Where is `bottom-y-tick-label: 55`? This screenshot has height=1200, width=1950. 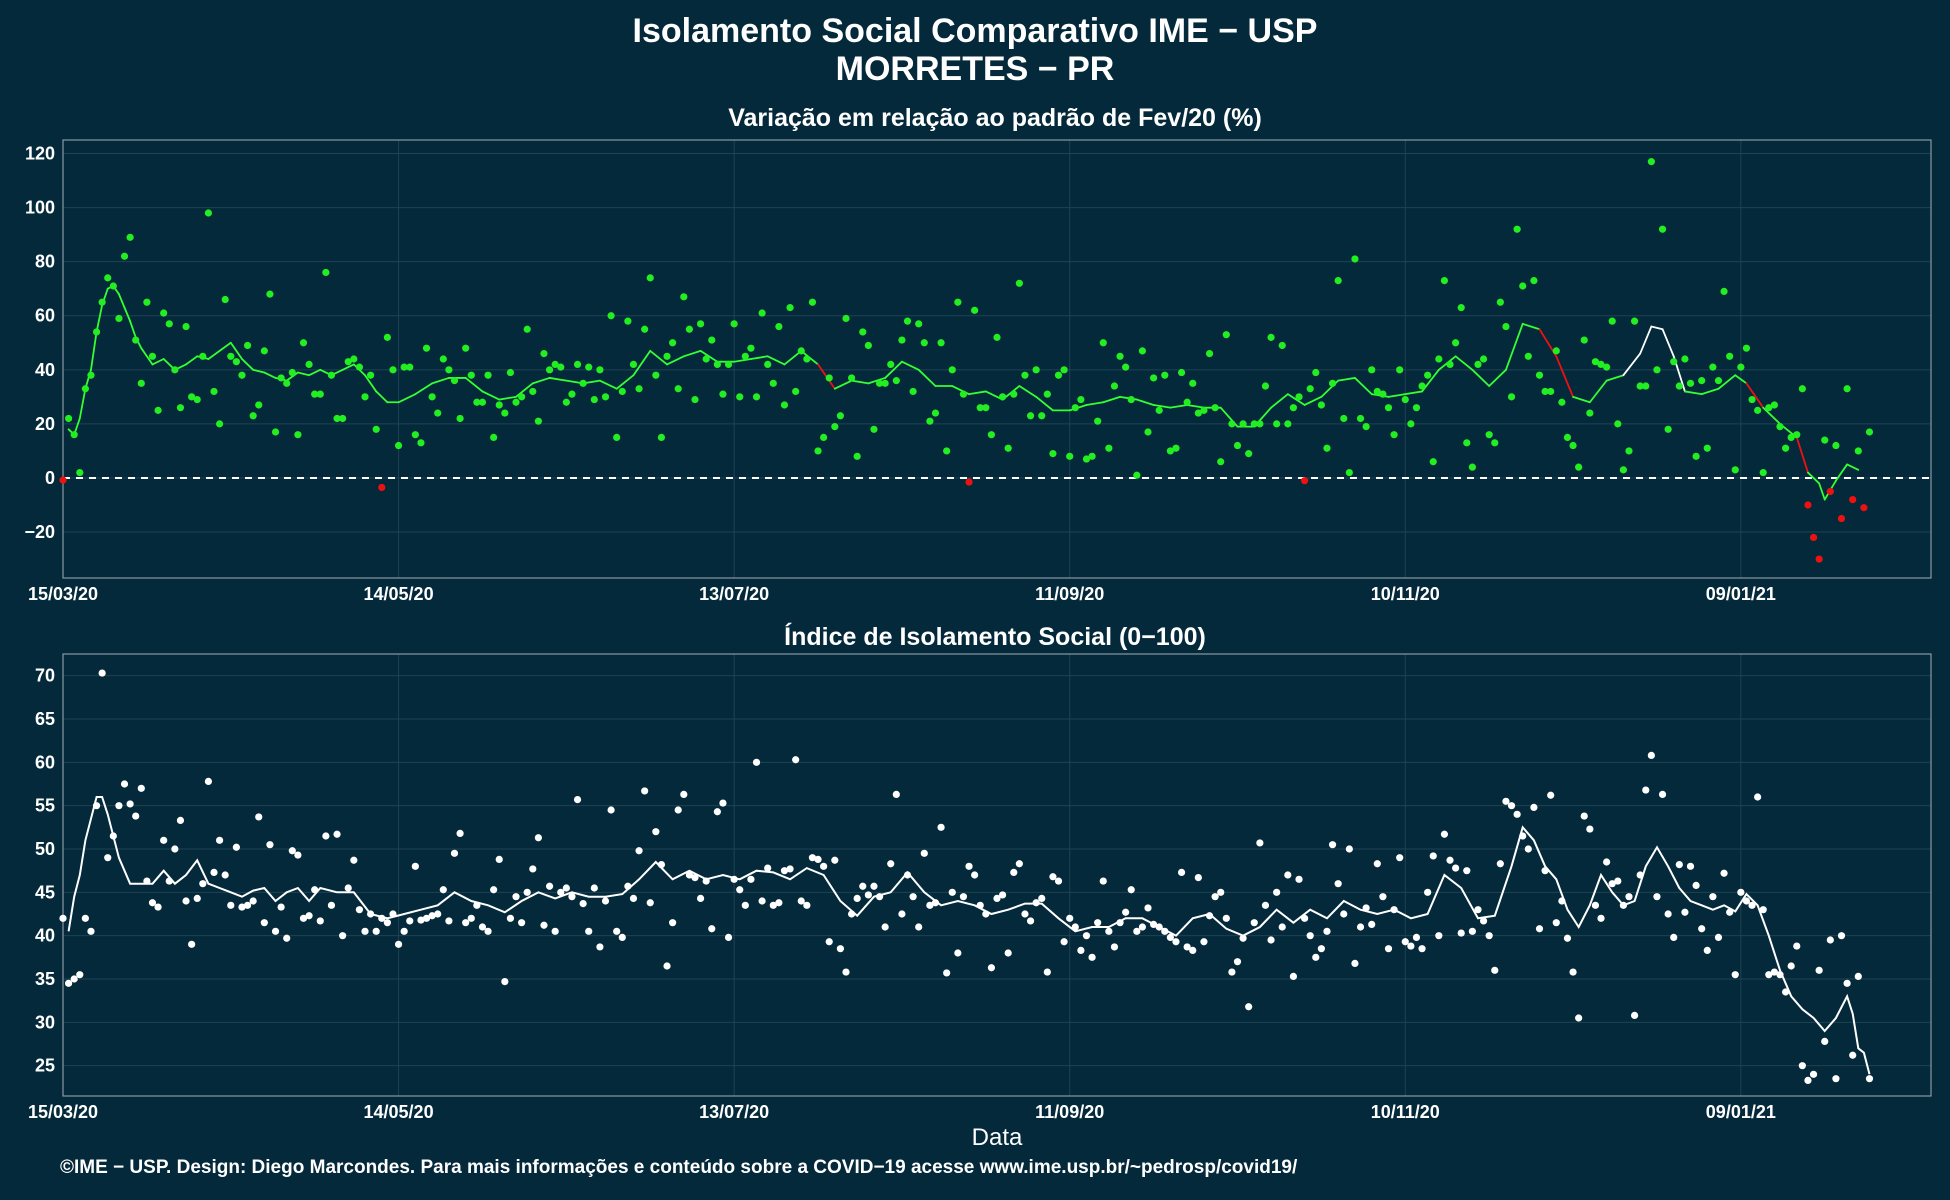
bottom-y-tick-label: 55 is located at coordinates (45, 806).